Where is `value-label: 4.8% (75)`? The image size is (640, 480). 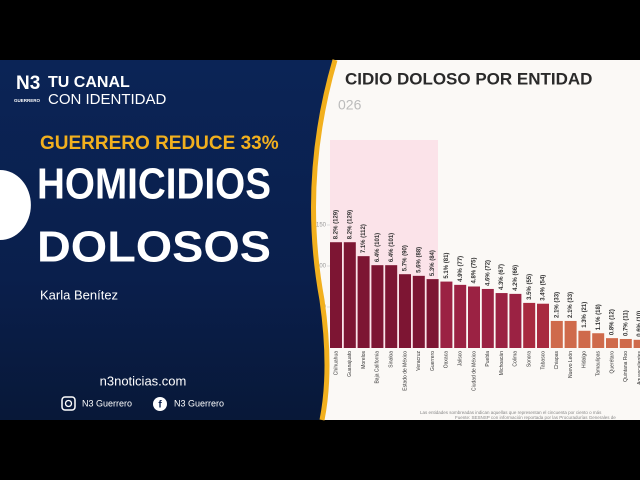 value-label: 4.8% (75) is located at coordinates (475, 270).